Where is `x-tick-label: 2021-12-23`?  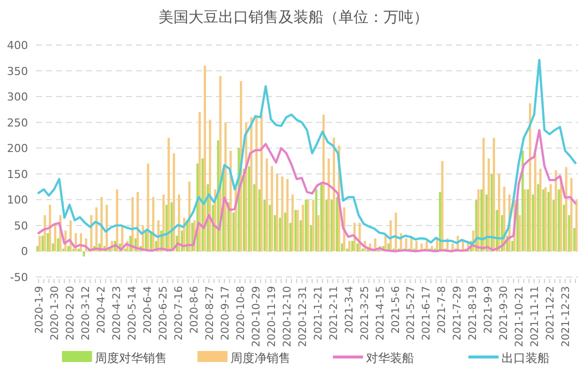
x-tick-label: 2021-12-23 is located at coordinates (566, 317).